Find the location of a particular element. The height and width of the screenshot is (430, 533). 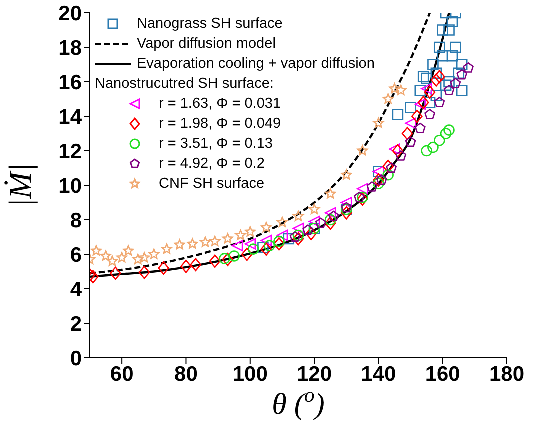

legend-label: r = 1.63, Φ = 0.031 is located at coordinates (220, 104).